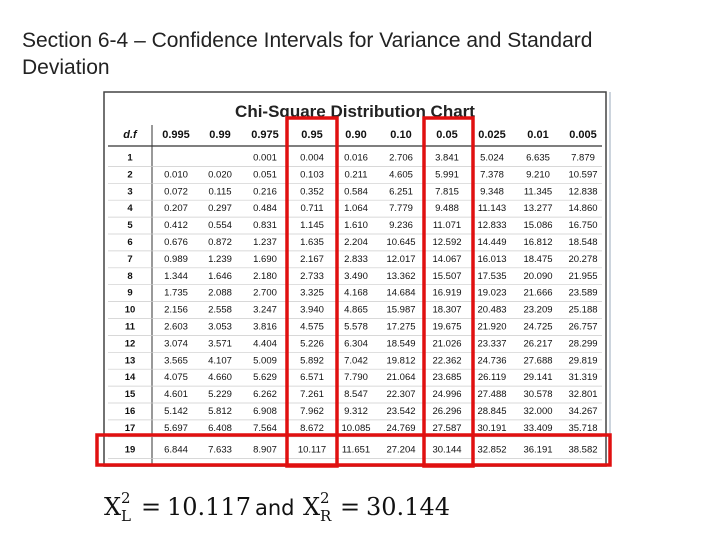 Image resolution: width=720 pixels, height=540 pixels. What do you see at coordinates (312, 343) in the screenshot?
I see `cell: 5.226` at bounding box center [312, 343].